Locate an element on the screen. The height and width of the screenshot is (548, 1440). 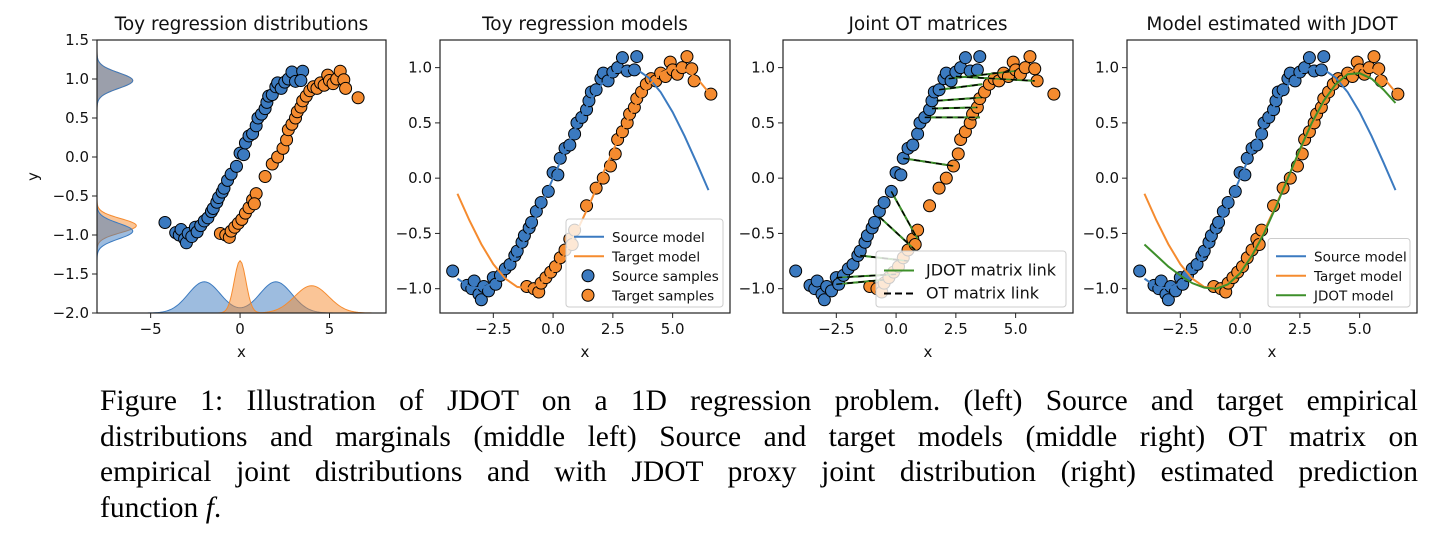
legend-label: Target samples is located at coordinates (662, 296).